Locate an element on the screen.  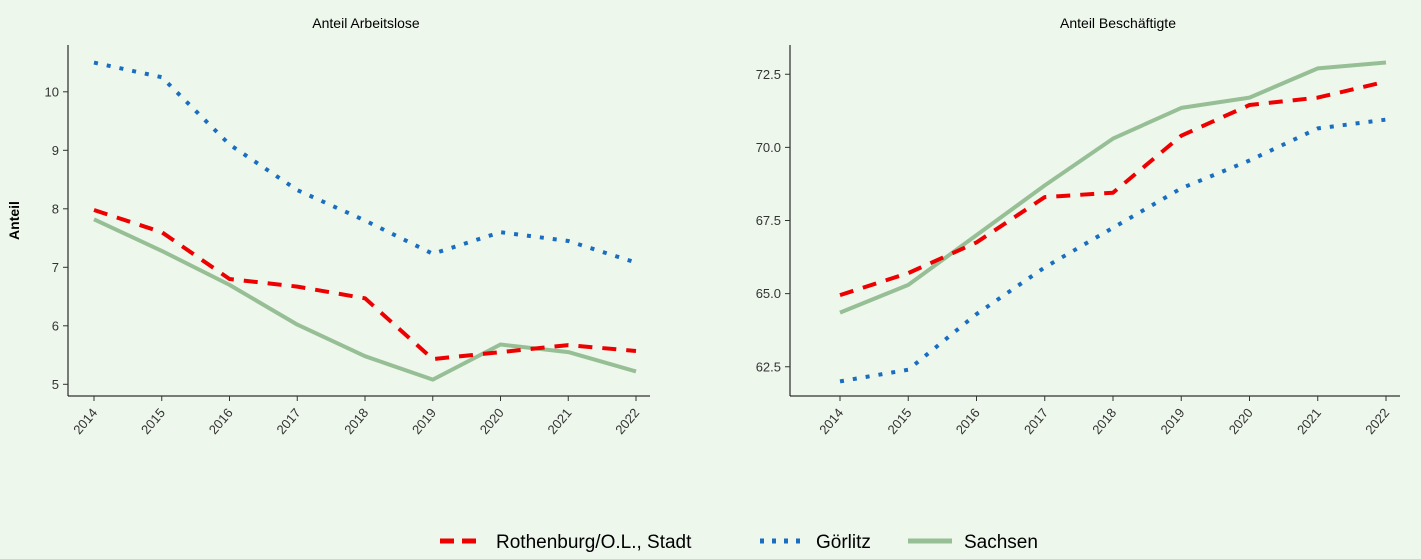
y-tick-label: 70.0 is located at coordinates (768, 147).